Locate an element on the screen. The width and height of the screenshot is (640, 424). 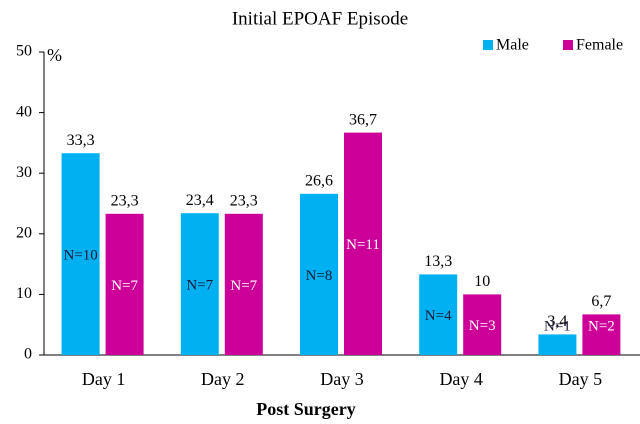
n-label: N=1 is located at coordinates (557, 326).